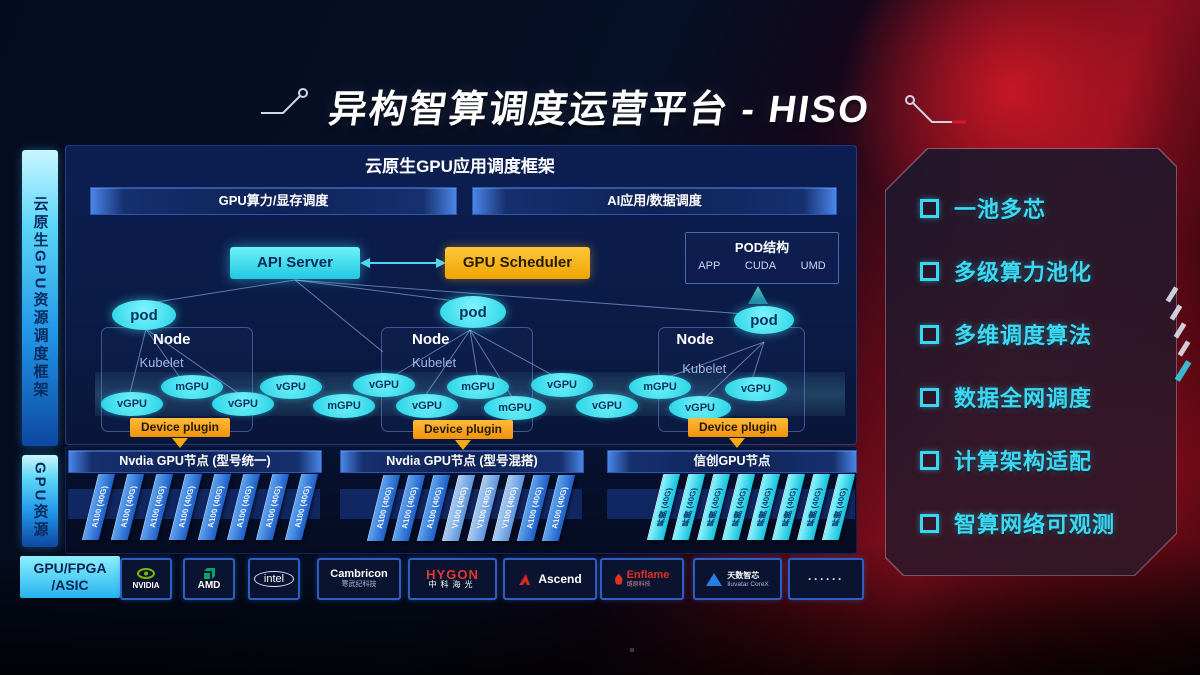 The image size is (1200, 675). Describe the element at coordinates (144, 315) in the screenshot. I see `pod-ellipse-1: pod` at that location.